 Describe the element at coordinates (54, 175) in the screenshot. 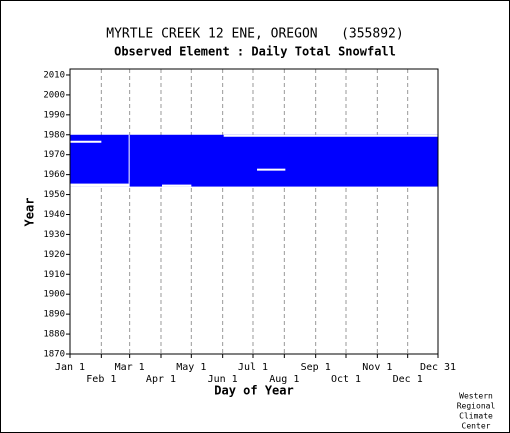

I see `y-tick-label: 1960` at that location.